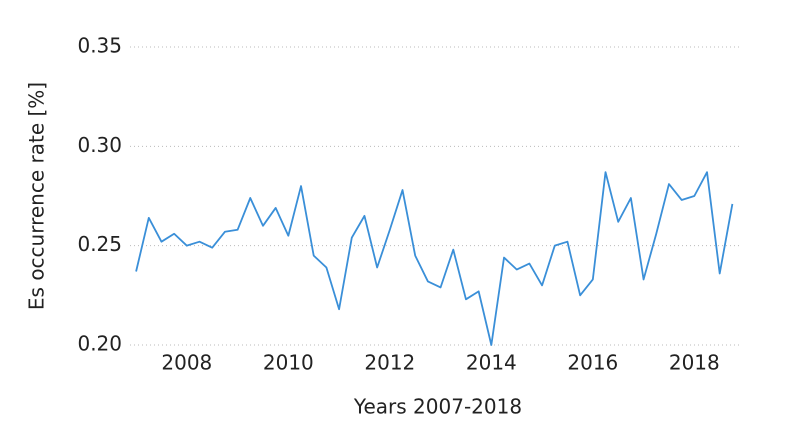  What do you see at coordinates (186, 363) in the screenshot?
I see `x-tick-label: 2008` at bounding box center [186, 363].